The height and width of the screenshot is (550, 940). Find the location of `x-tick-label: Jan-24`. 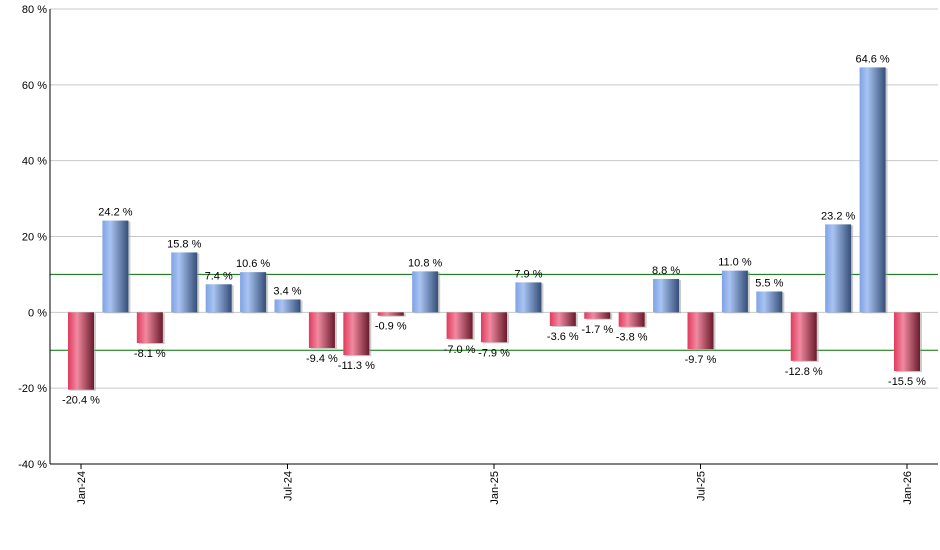

x-tick-label: Jan-24 is located at coordinates (82, 488).